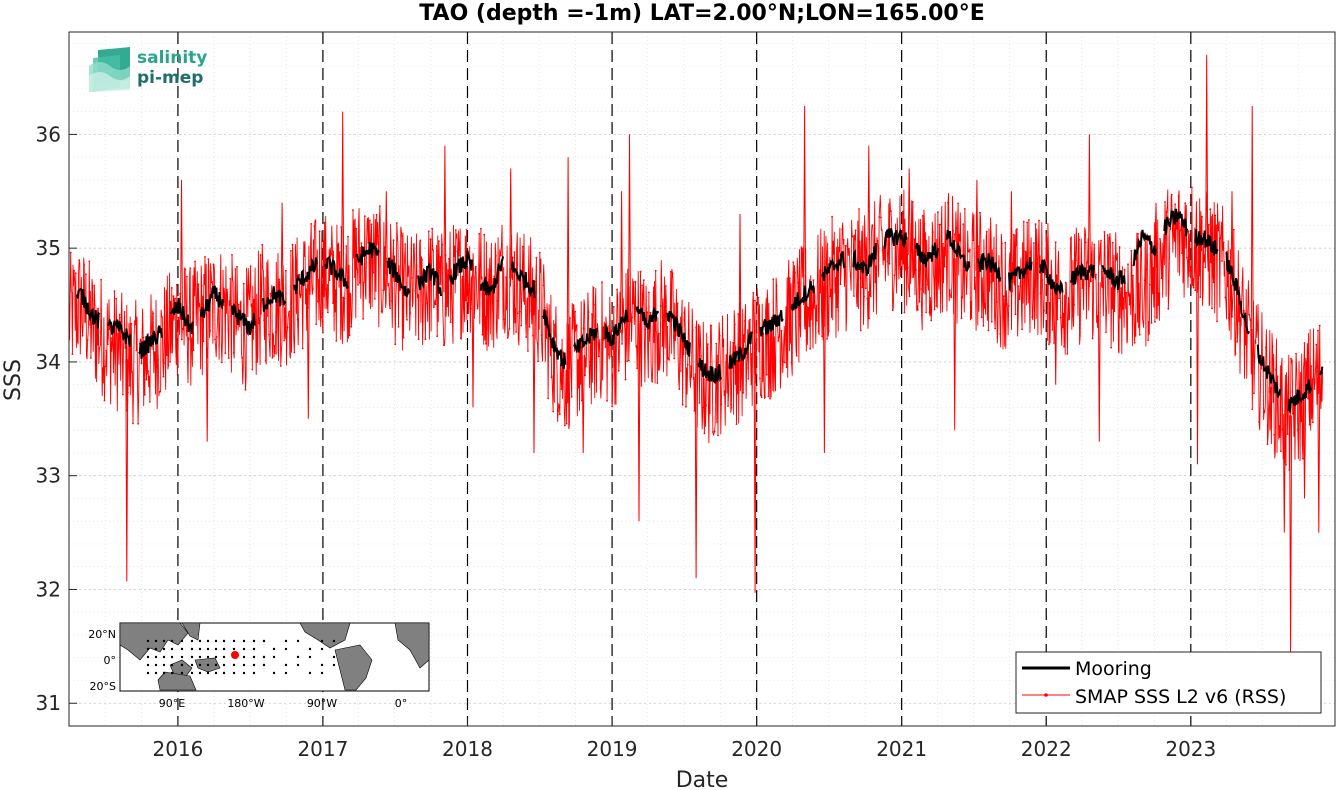 The image size is (1336, 790). Describe the element at coordinates (1046, 695) in the screenshot. I see `legend-swatch-smap-dot` at that location.